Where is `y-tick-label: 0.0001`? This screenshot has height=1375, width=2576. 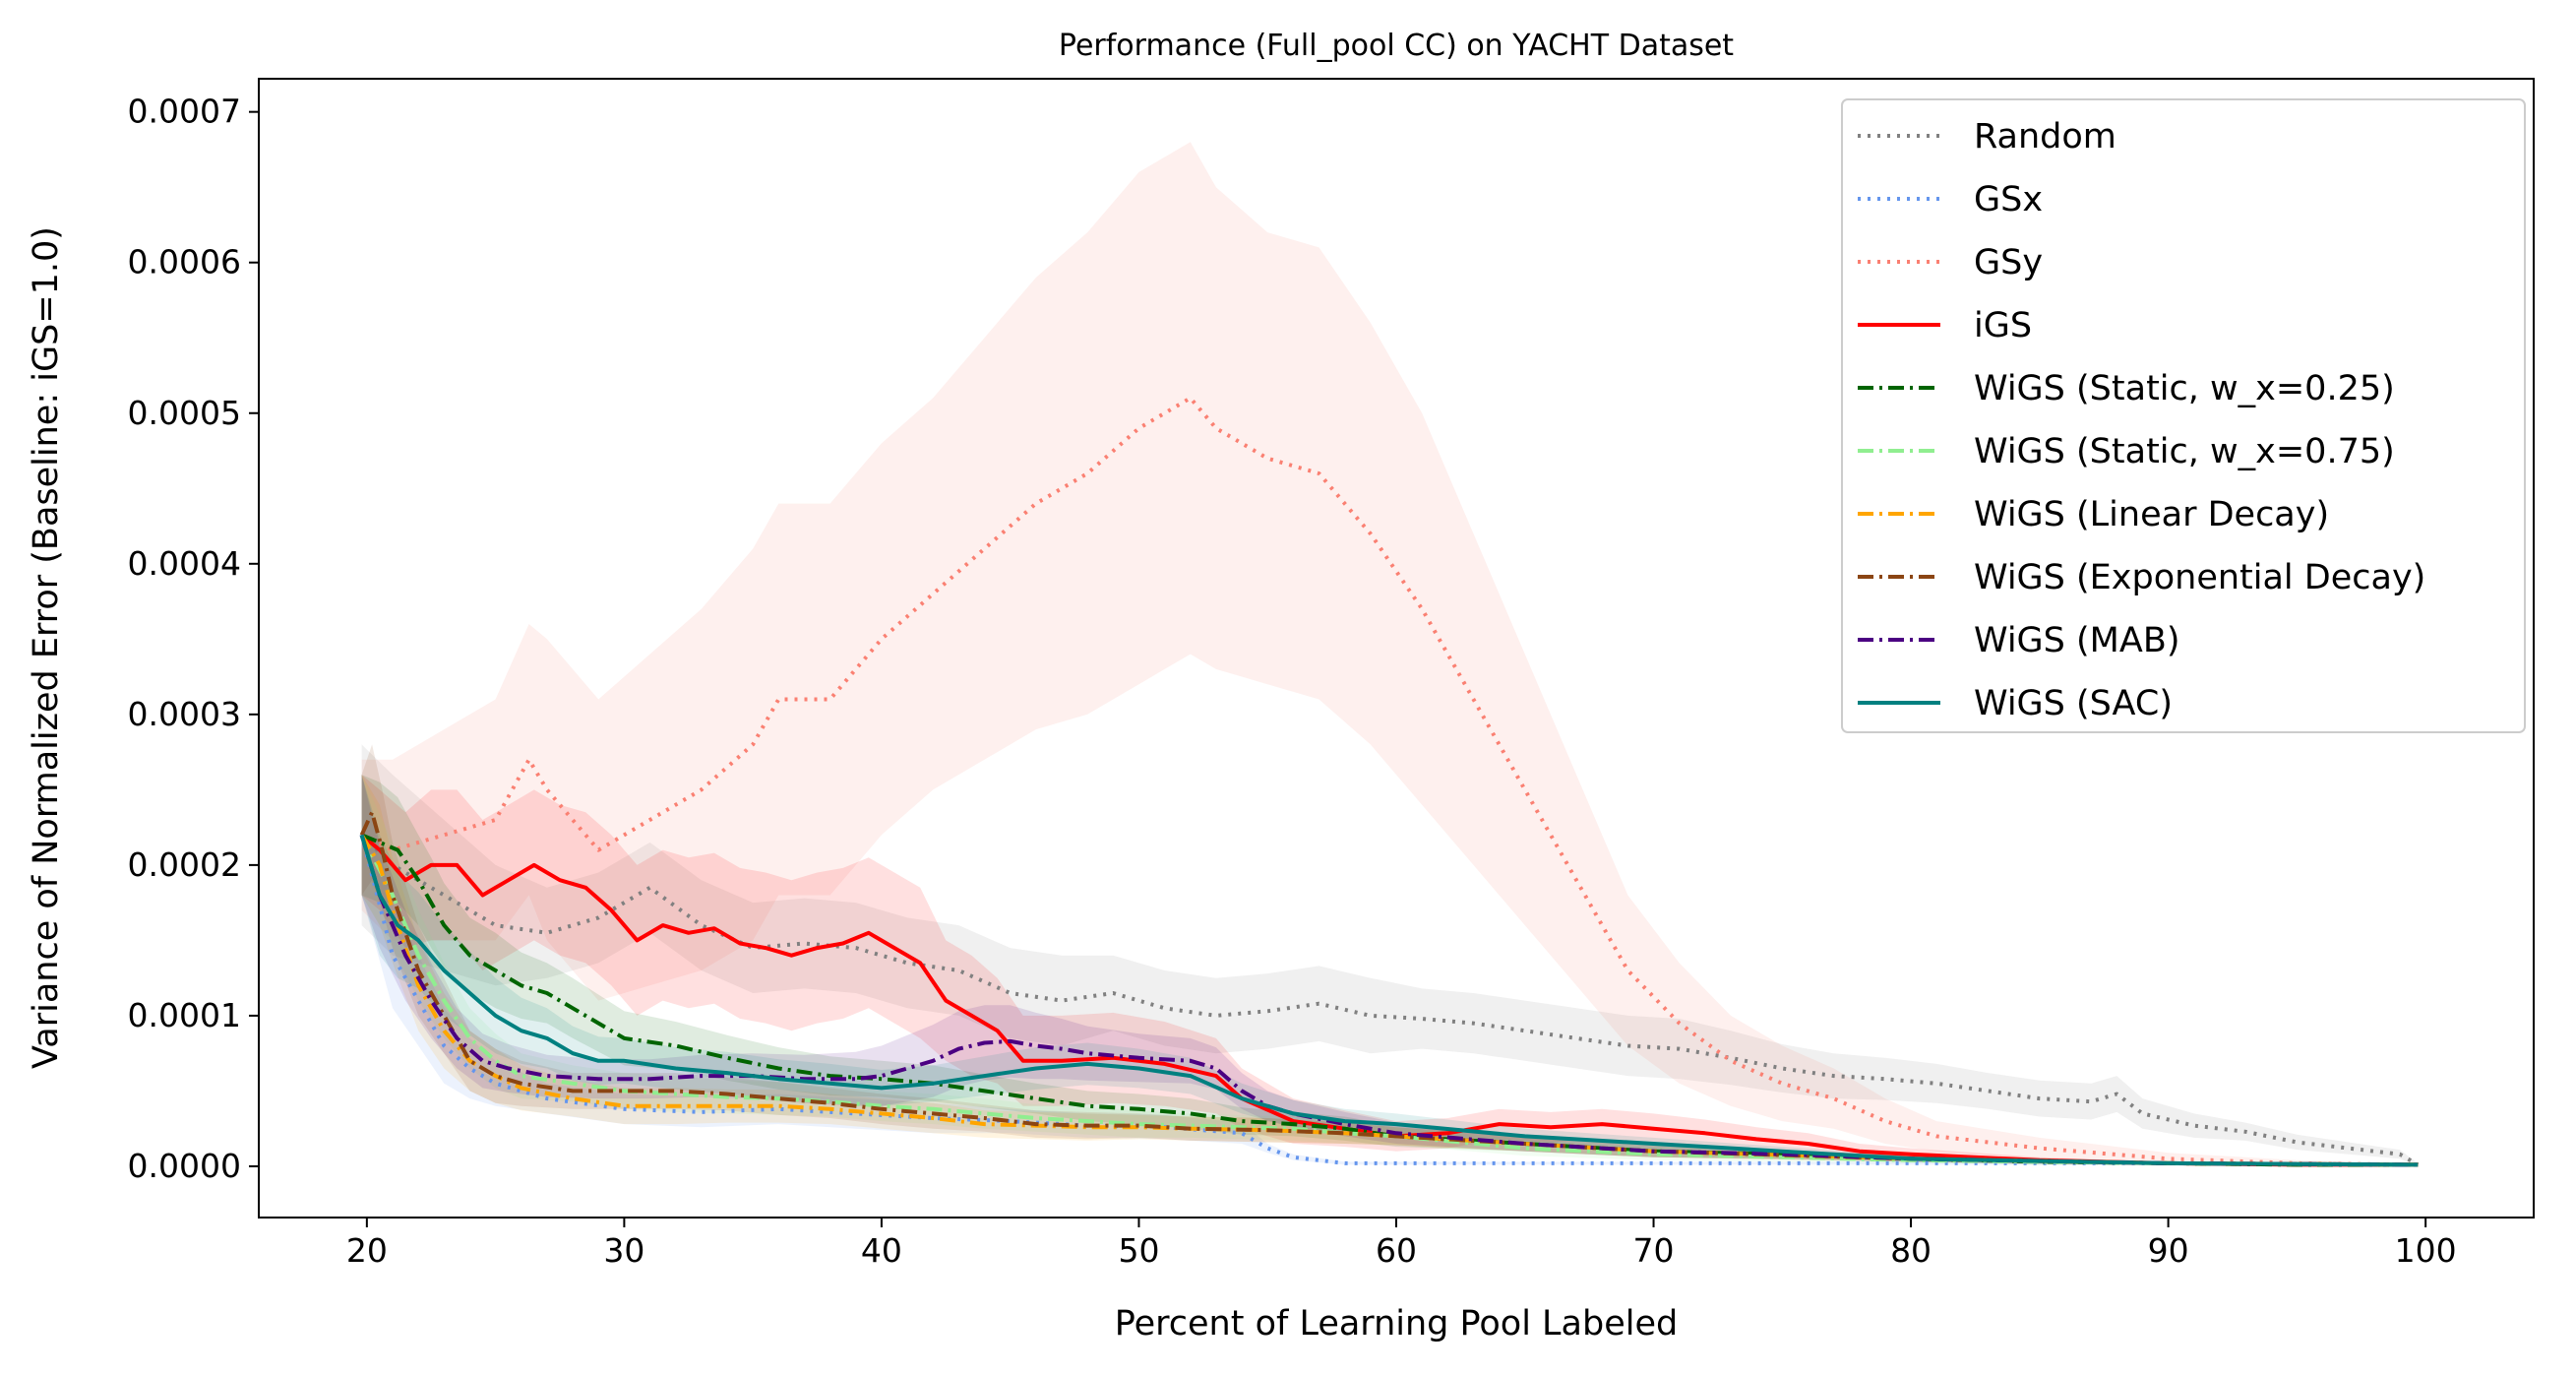 y-tick-label: 0.0001 is located at coordinates (184, 1015).